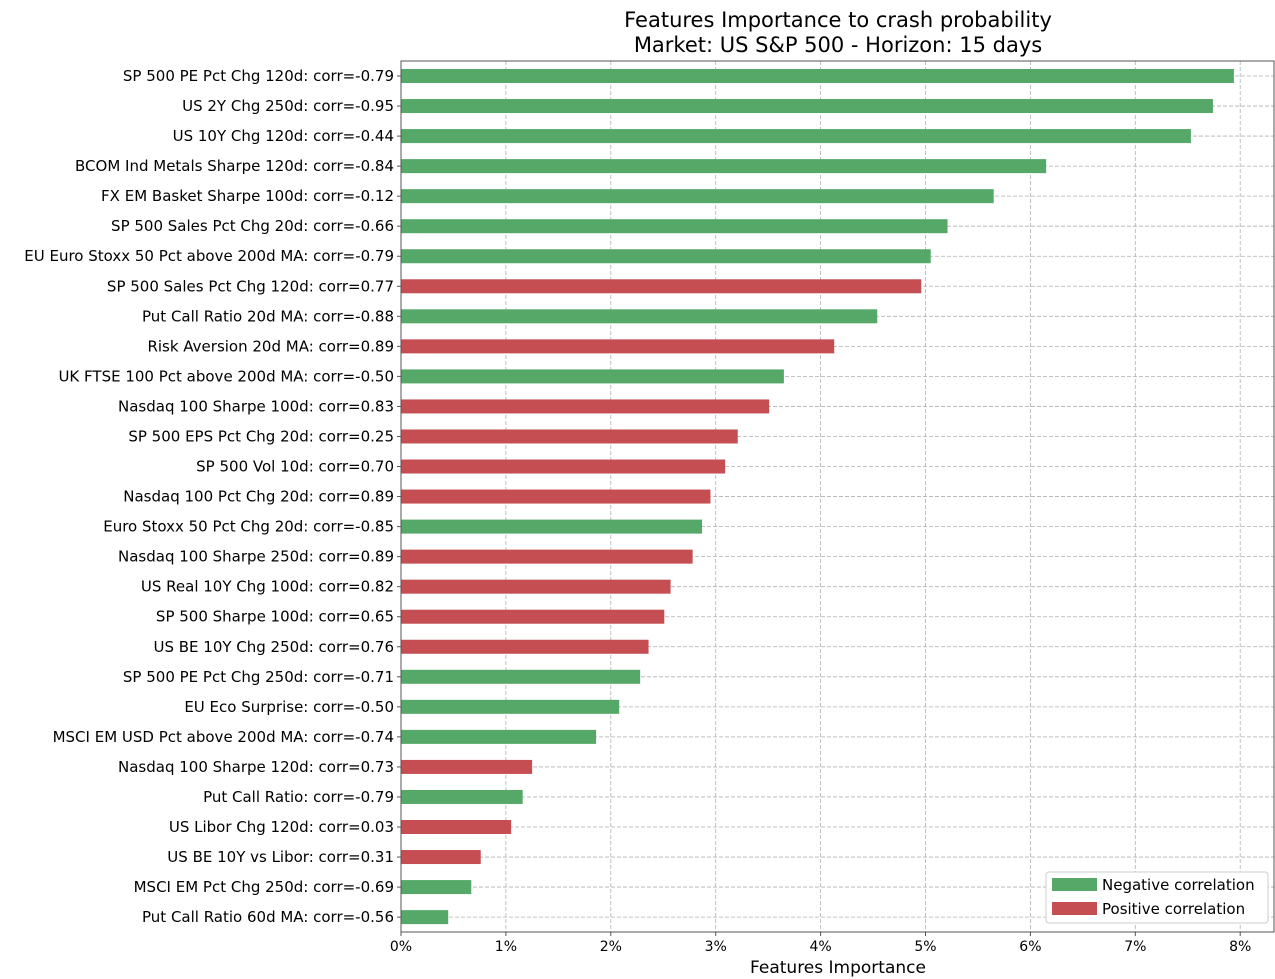 Image resolution: width=1275 pixels, height=979 pixels. I want to click on legend-swatch-positive, so click(1074, 908).